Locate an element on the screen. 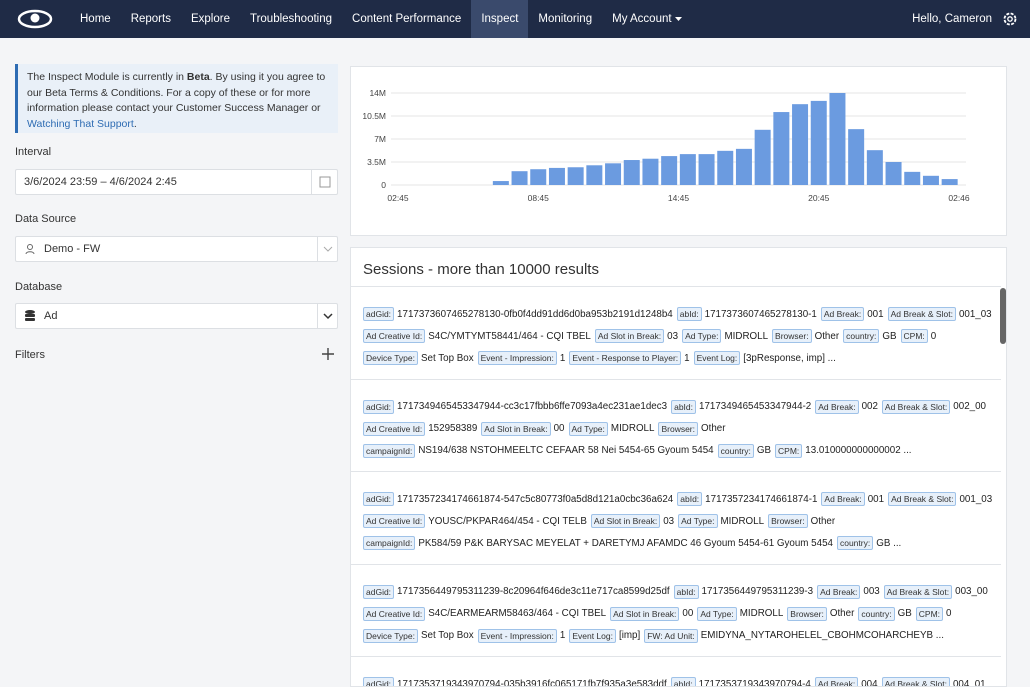 The image size is (1030, 687). chevron is located at coordinates (327, 316).